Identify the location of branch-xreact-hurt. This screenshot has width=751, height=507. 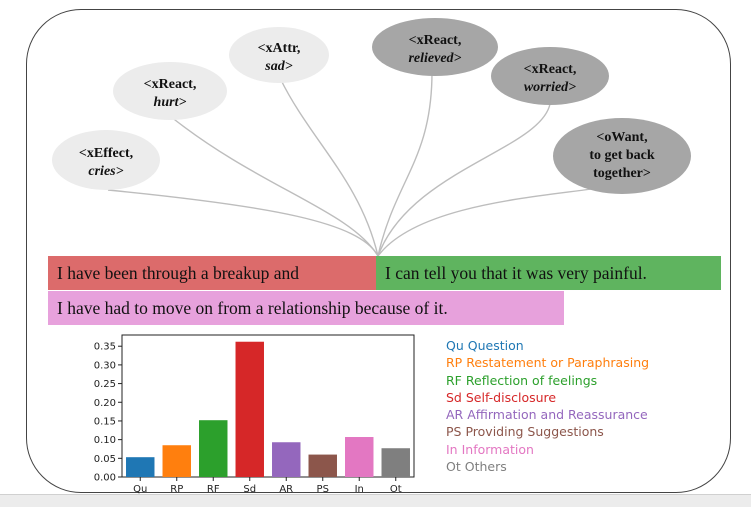
(274, 186).